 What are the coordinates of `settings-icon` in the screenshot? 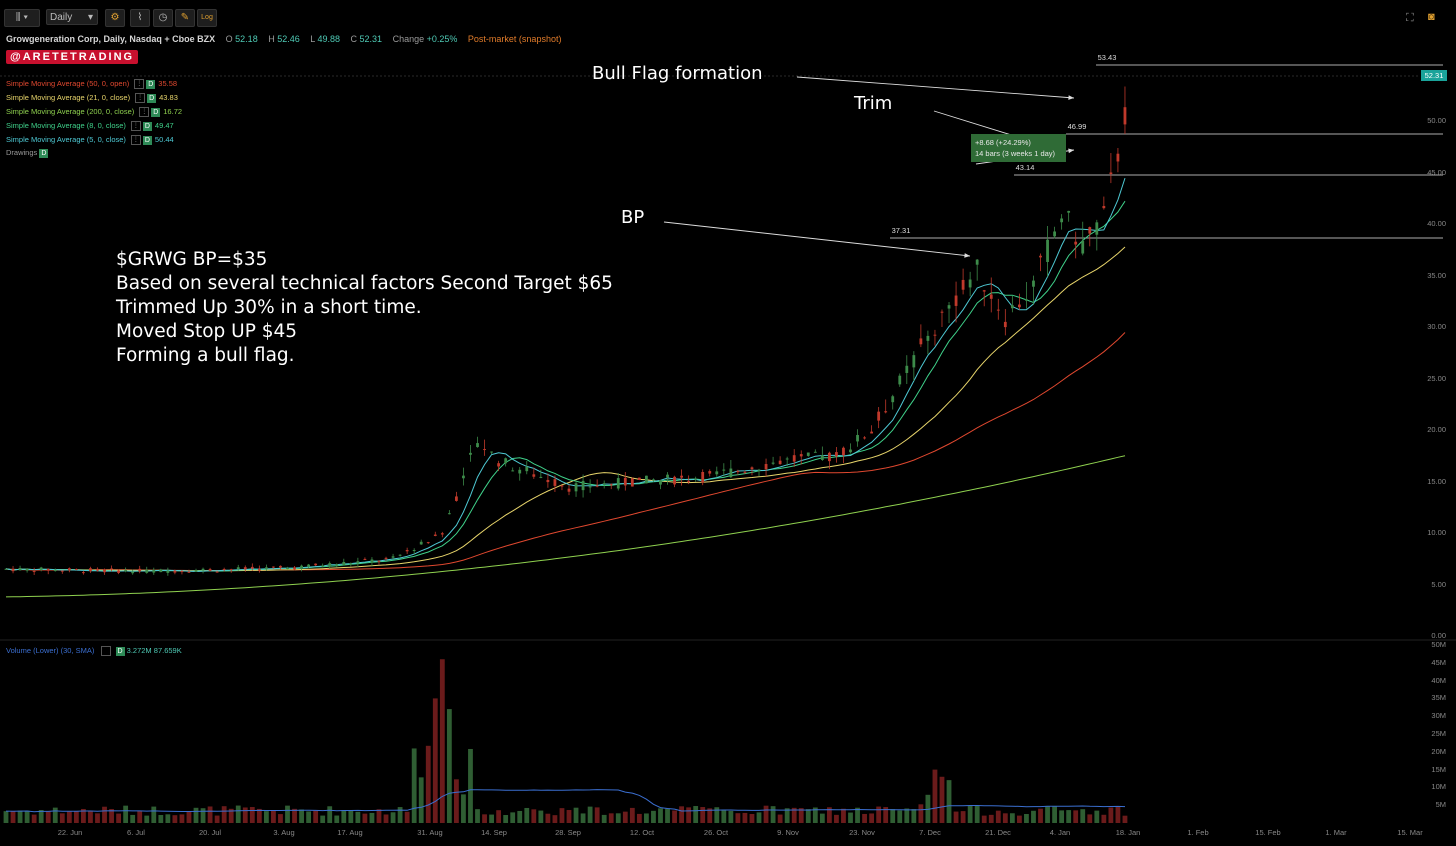 It's located at (106, 651).